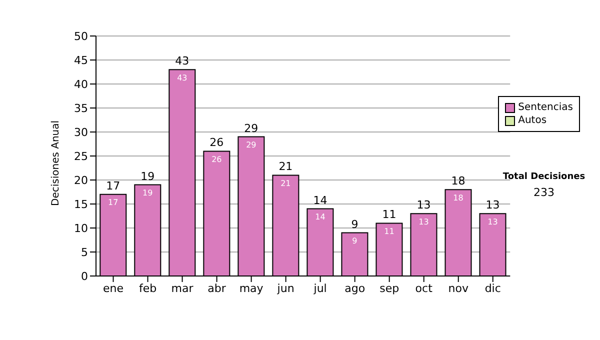 The width and height of the screenshot is (600, 340). What do you see at coordinates (355, 241) in the screenshot?
I see `data-label: 9` at bounding box center [355, 241].